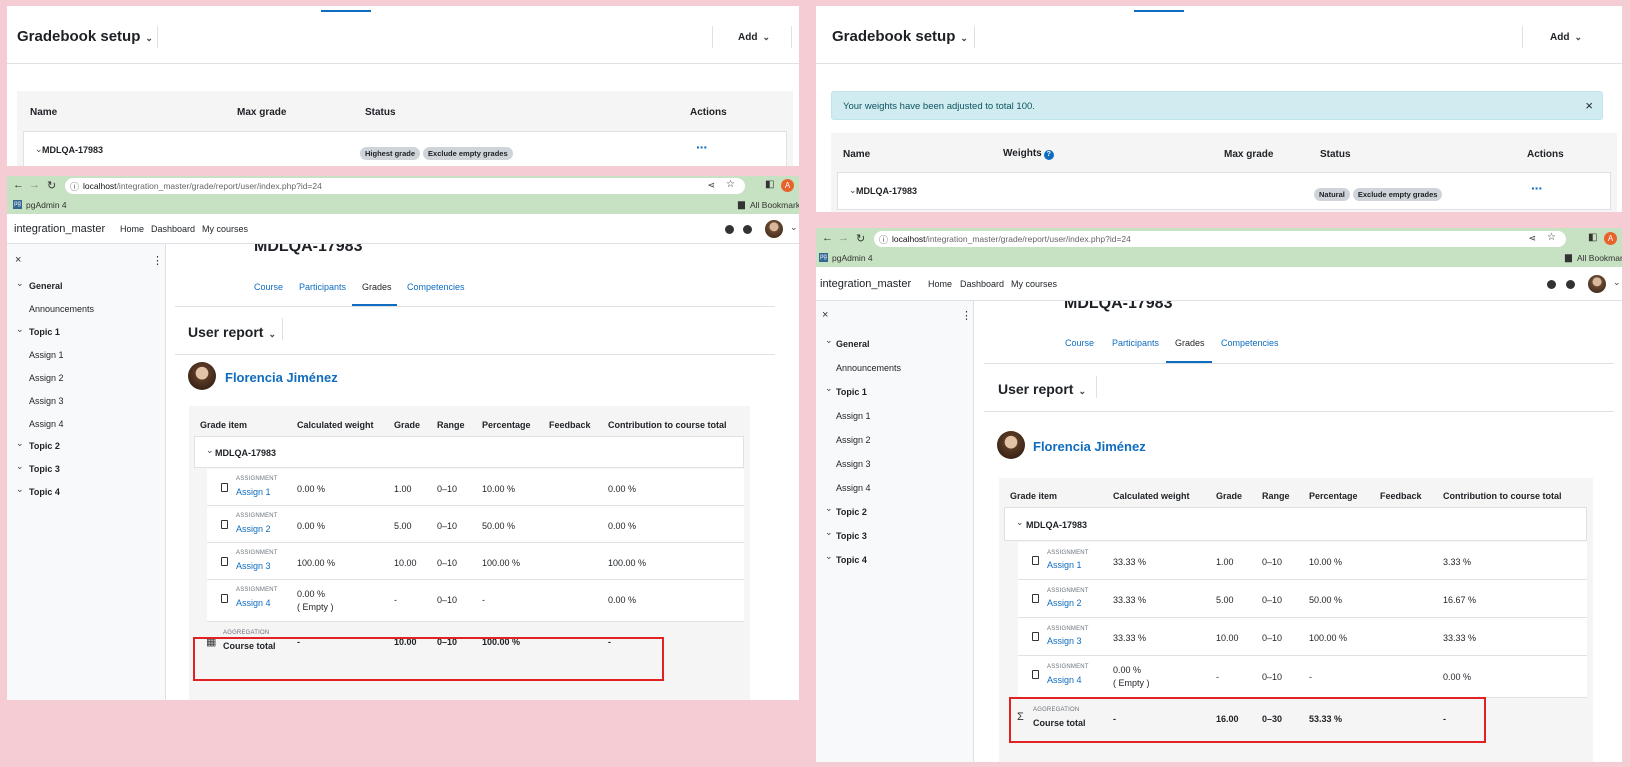 The height and width of the screenshot is (767, 1630). What do you see at coordinates (1064, 641) in the screenshot?
I see `item-name: Assign 3` at bounding box center [1064, 641].